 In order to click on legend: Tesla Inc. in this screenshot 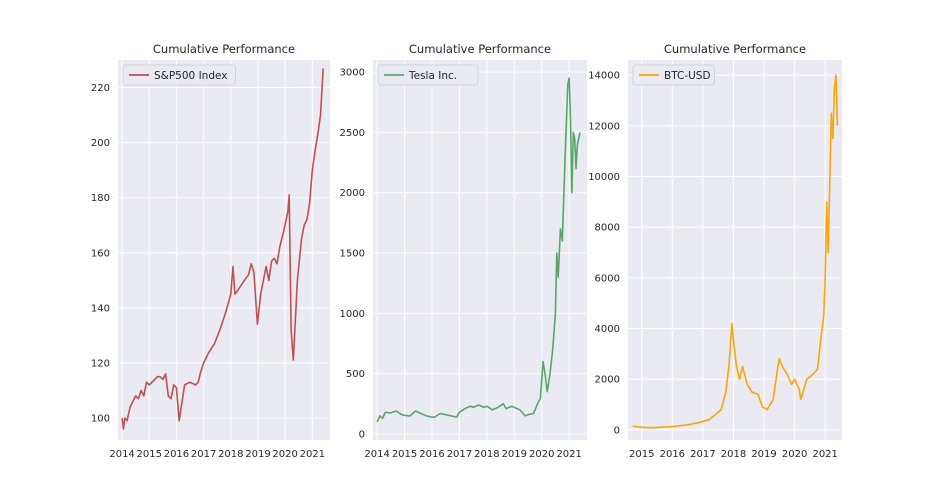, I will do `click(428, 75)`.